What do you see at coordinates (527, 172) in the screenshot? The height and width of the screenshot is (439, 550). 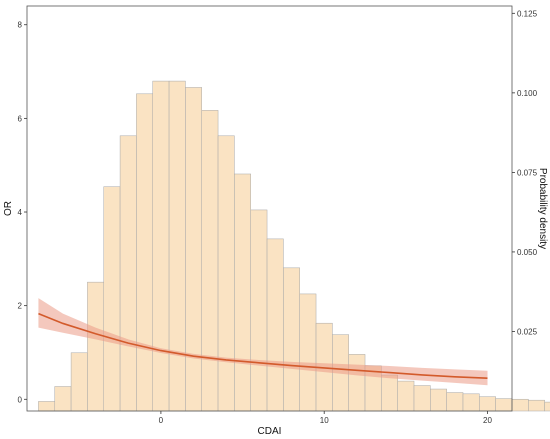 I see `y-right-tick-label: 0.075` at bounding box center [527, 172].